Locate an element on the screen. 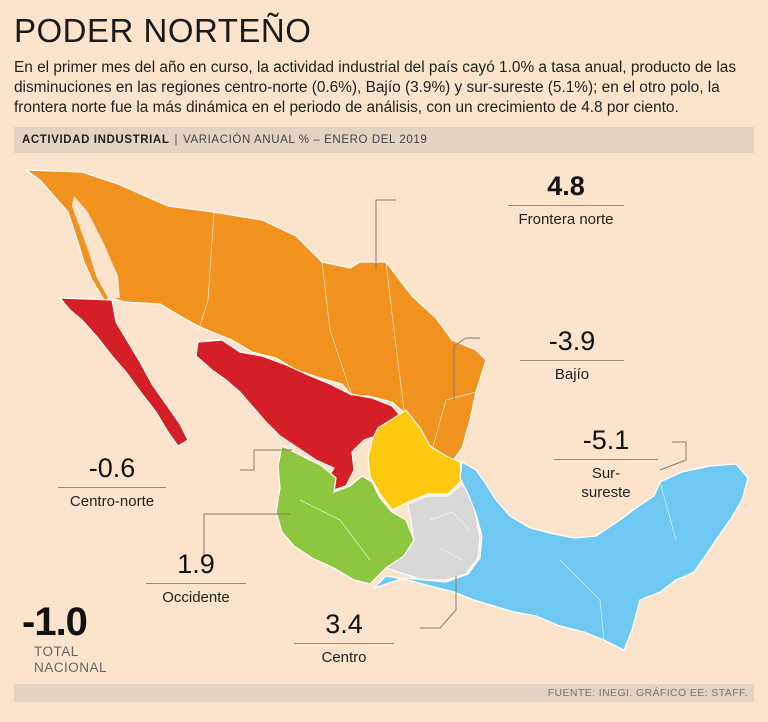 The height and width of the screenshot is (722, 768). label-occidente: 1.9 Occidente is located at coordinates (196, 577).